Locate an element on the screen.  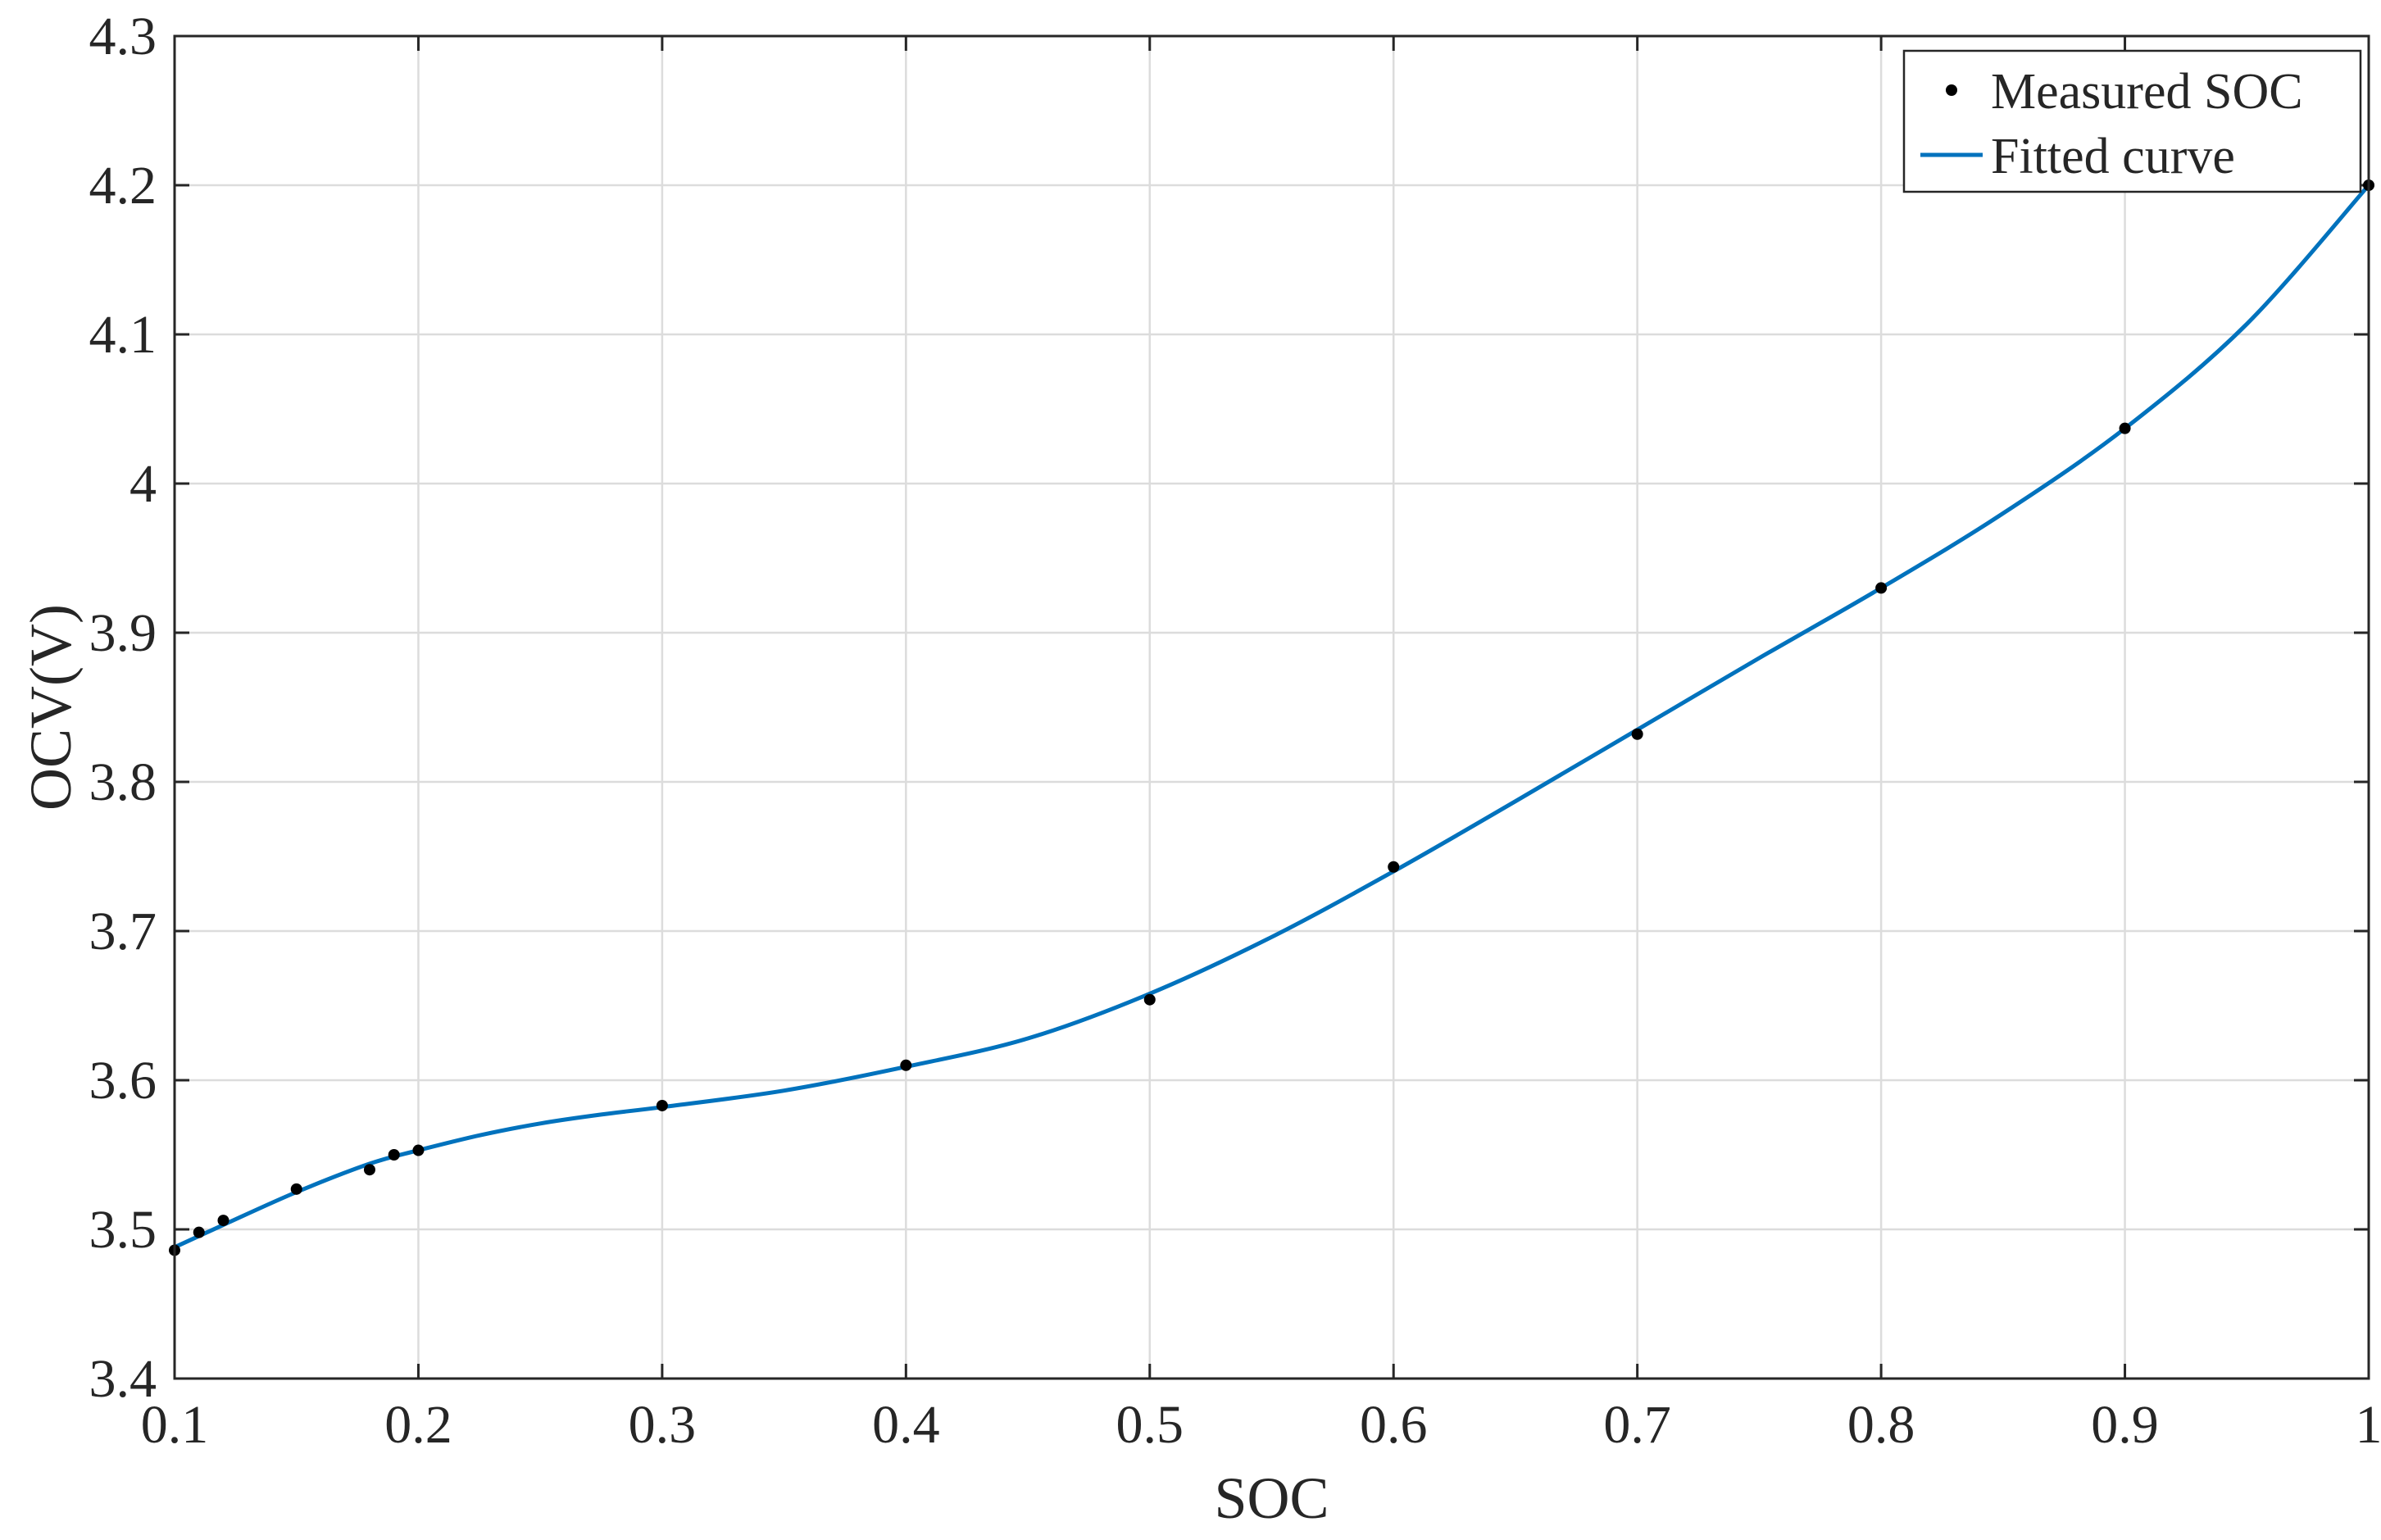
x-tick-label: 0.2 is located at coordinates (418, 1425).